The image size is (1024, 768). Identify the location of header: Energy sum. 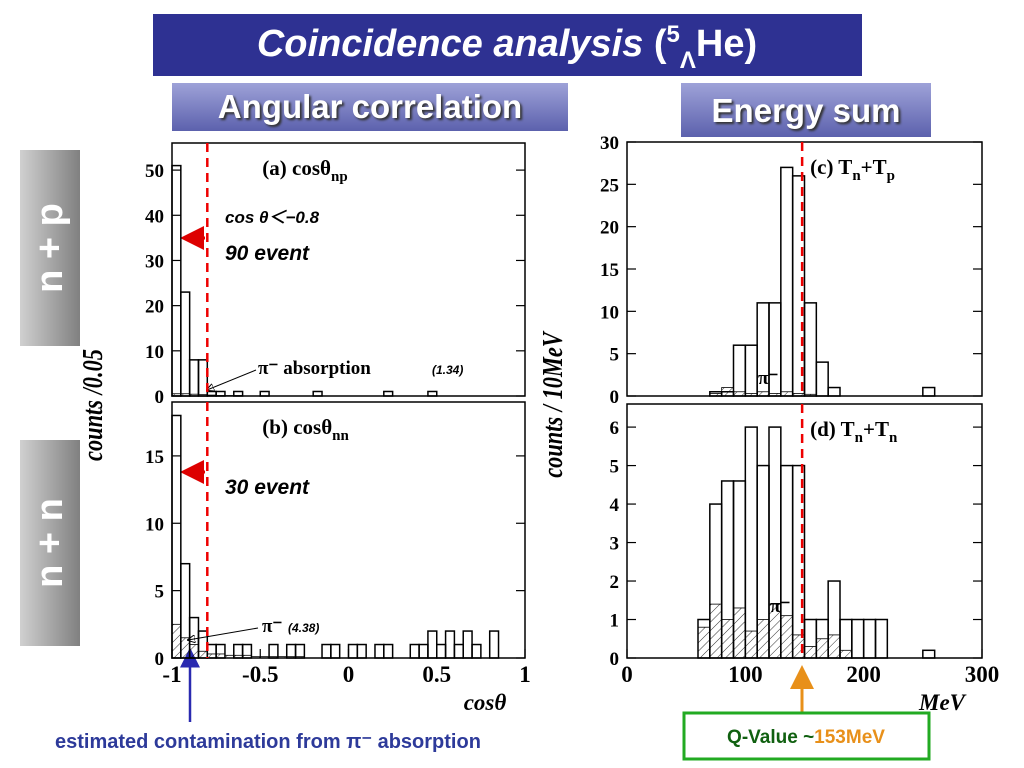
(806, 110).